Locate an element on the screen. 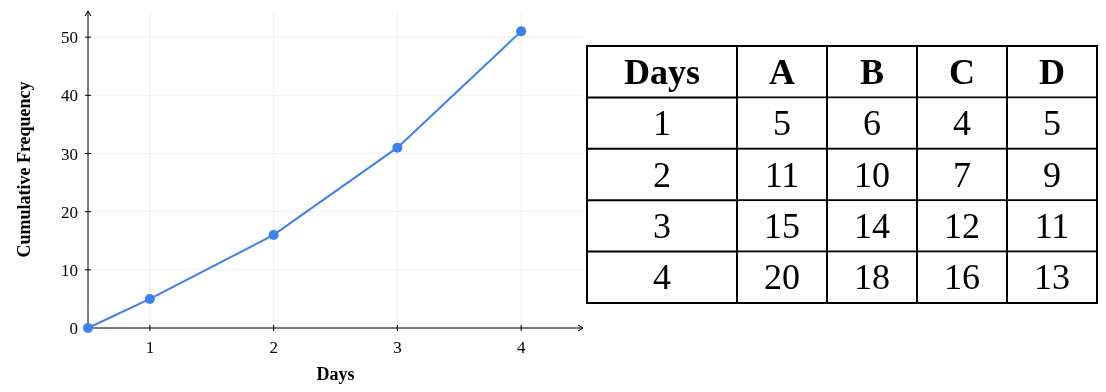 The image size is (1106, 392). y-tick-label: 30 is located at coordinates (69, 154).